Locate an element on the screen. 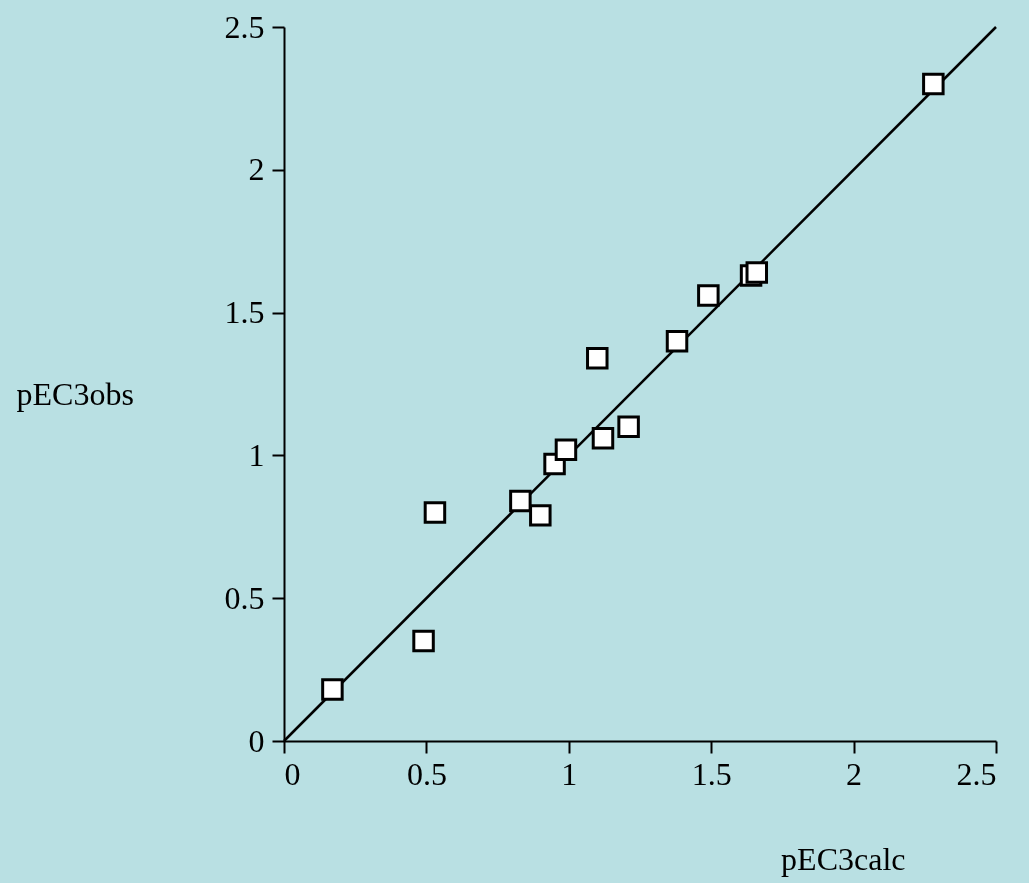 The height and width of the screenshot is (883, 1029). y-tick-label: 0.5 is located at coordinates (244, 597).